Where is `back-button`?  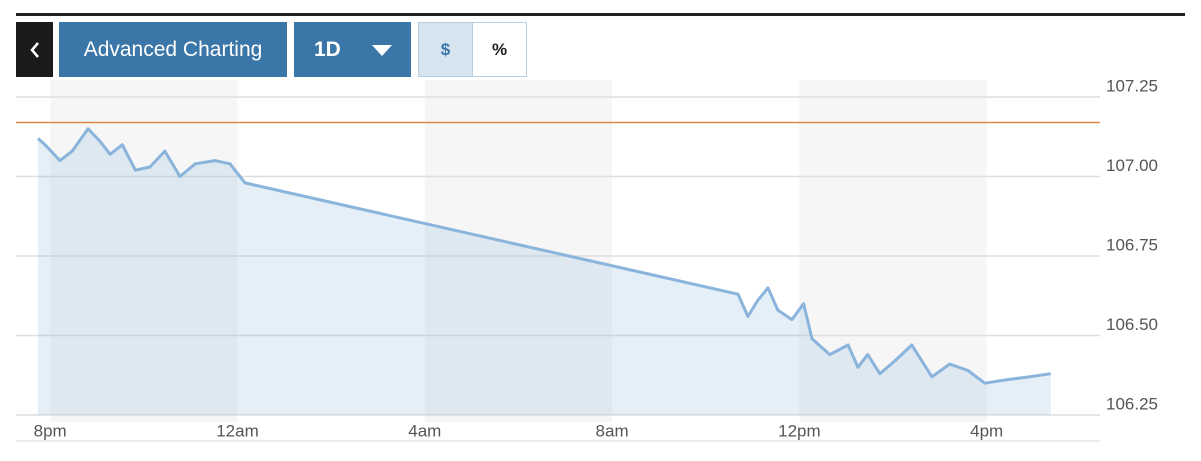
back-button is located at coordinates (34, 49).